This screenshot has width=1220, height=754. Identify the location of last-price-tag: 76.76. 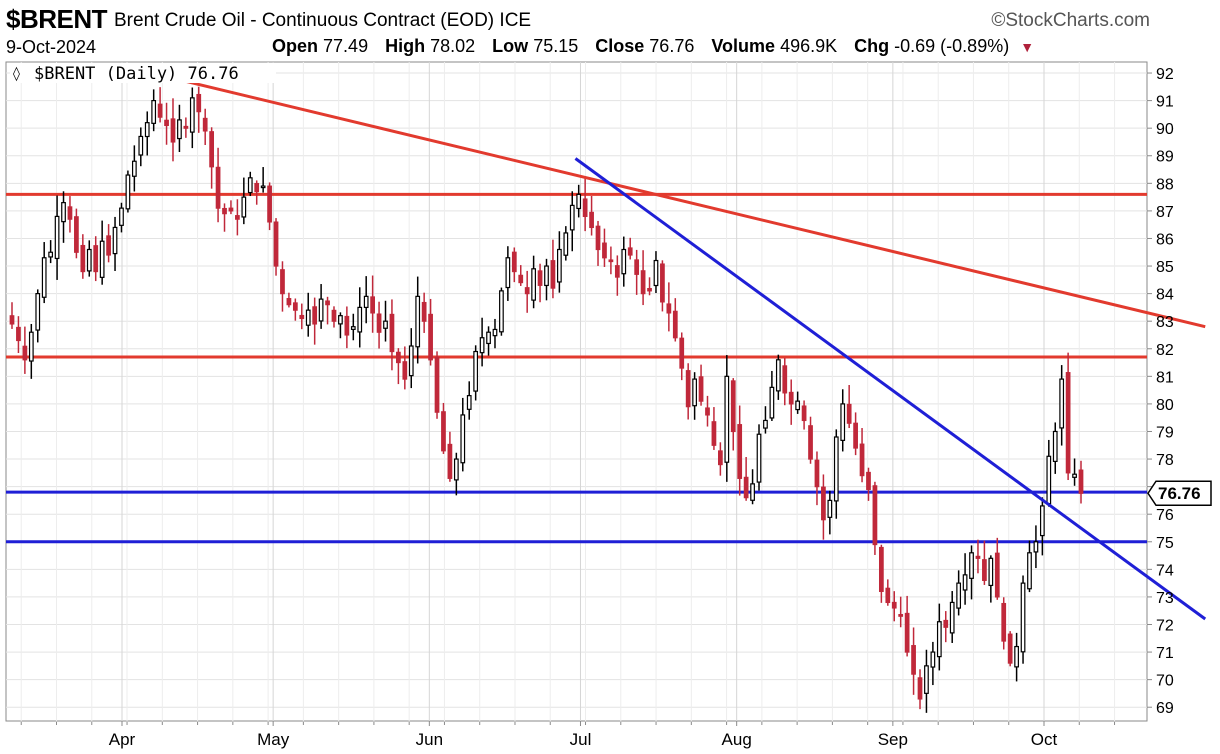
(1179, 493).